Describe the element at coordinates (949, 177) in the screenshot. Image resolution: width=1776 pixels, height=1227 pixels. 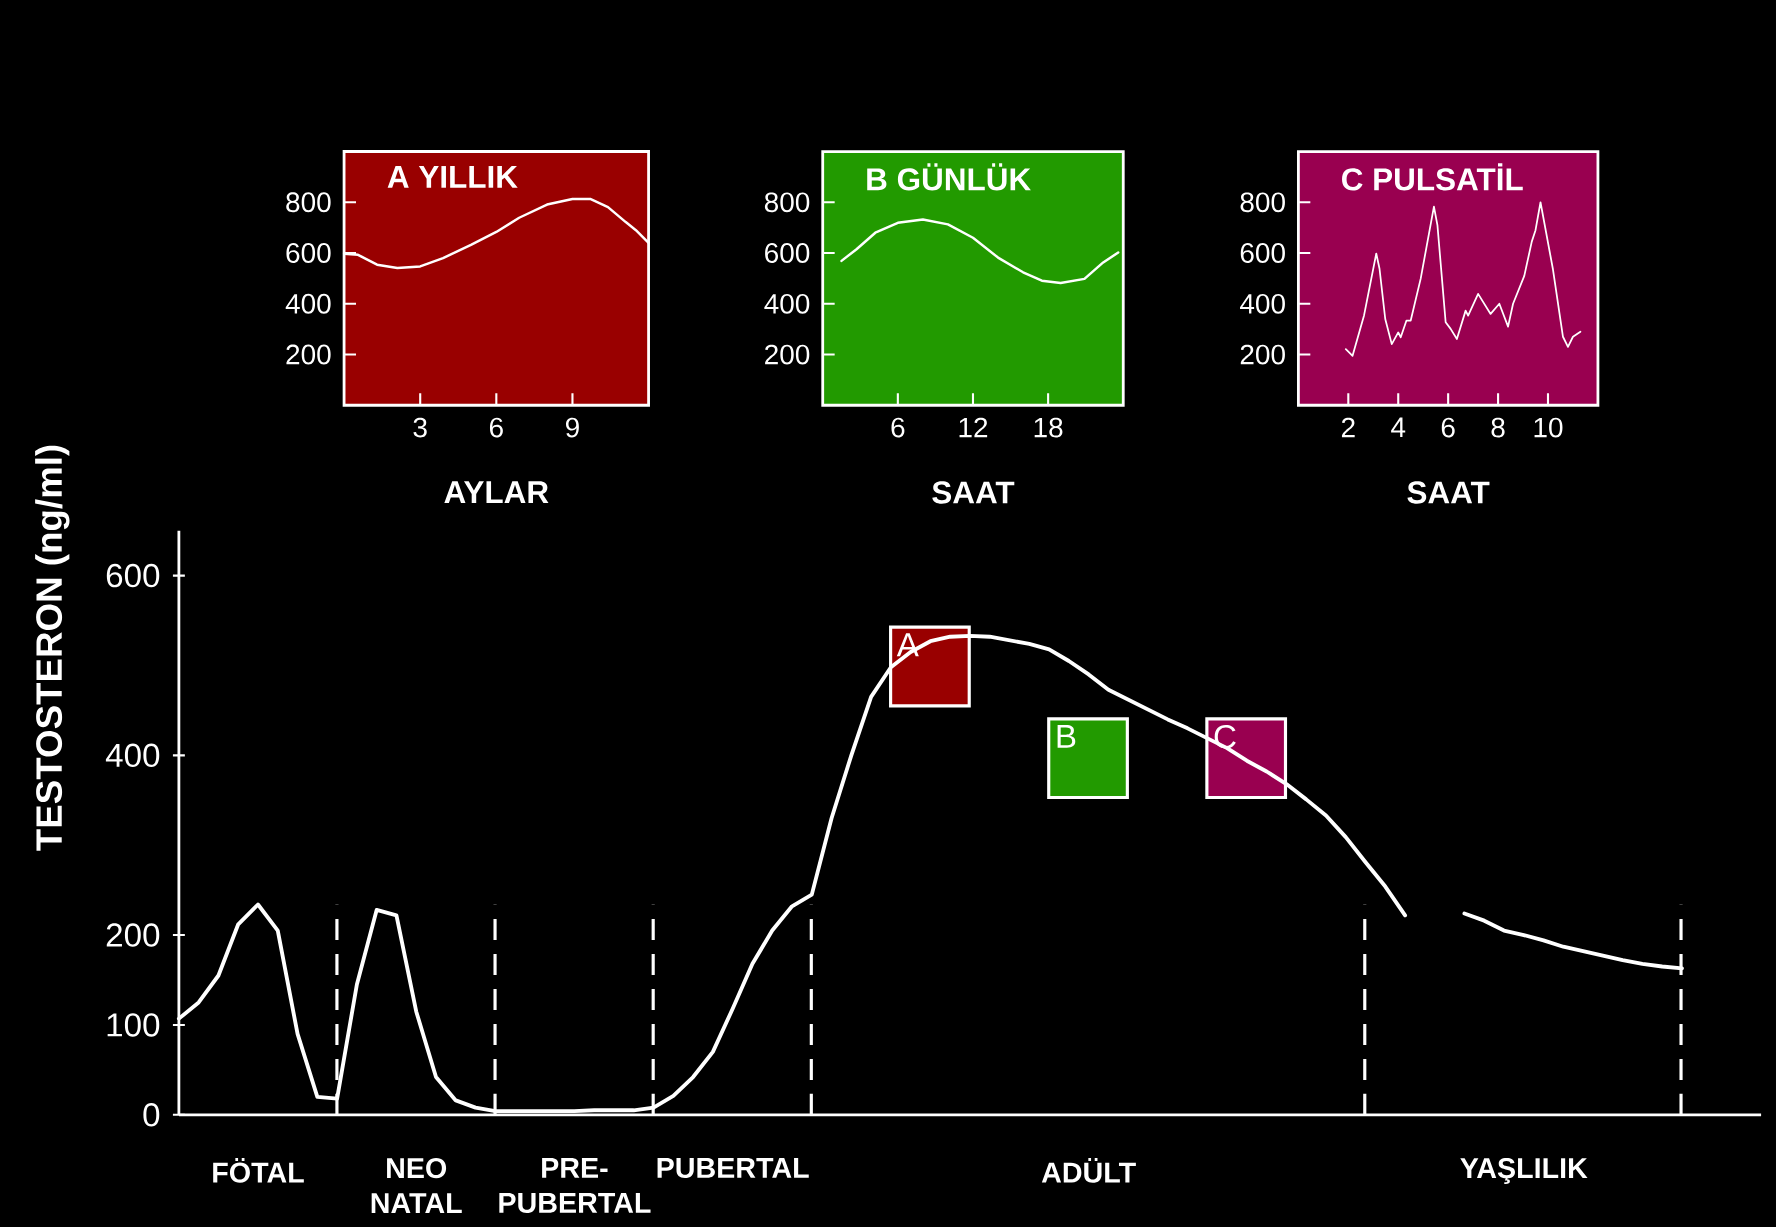
I see `chart-title: B GÜNLÜK` at that location.